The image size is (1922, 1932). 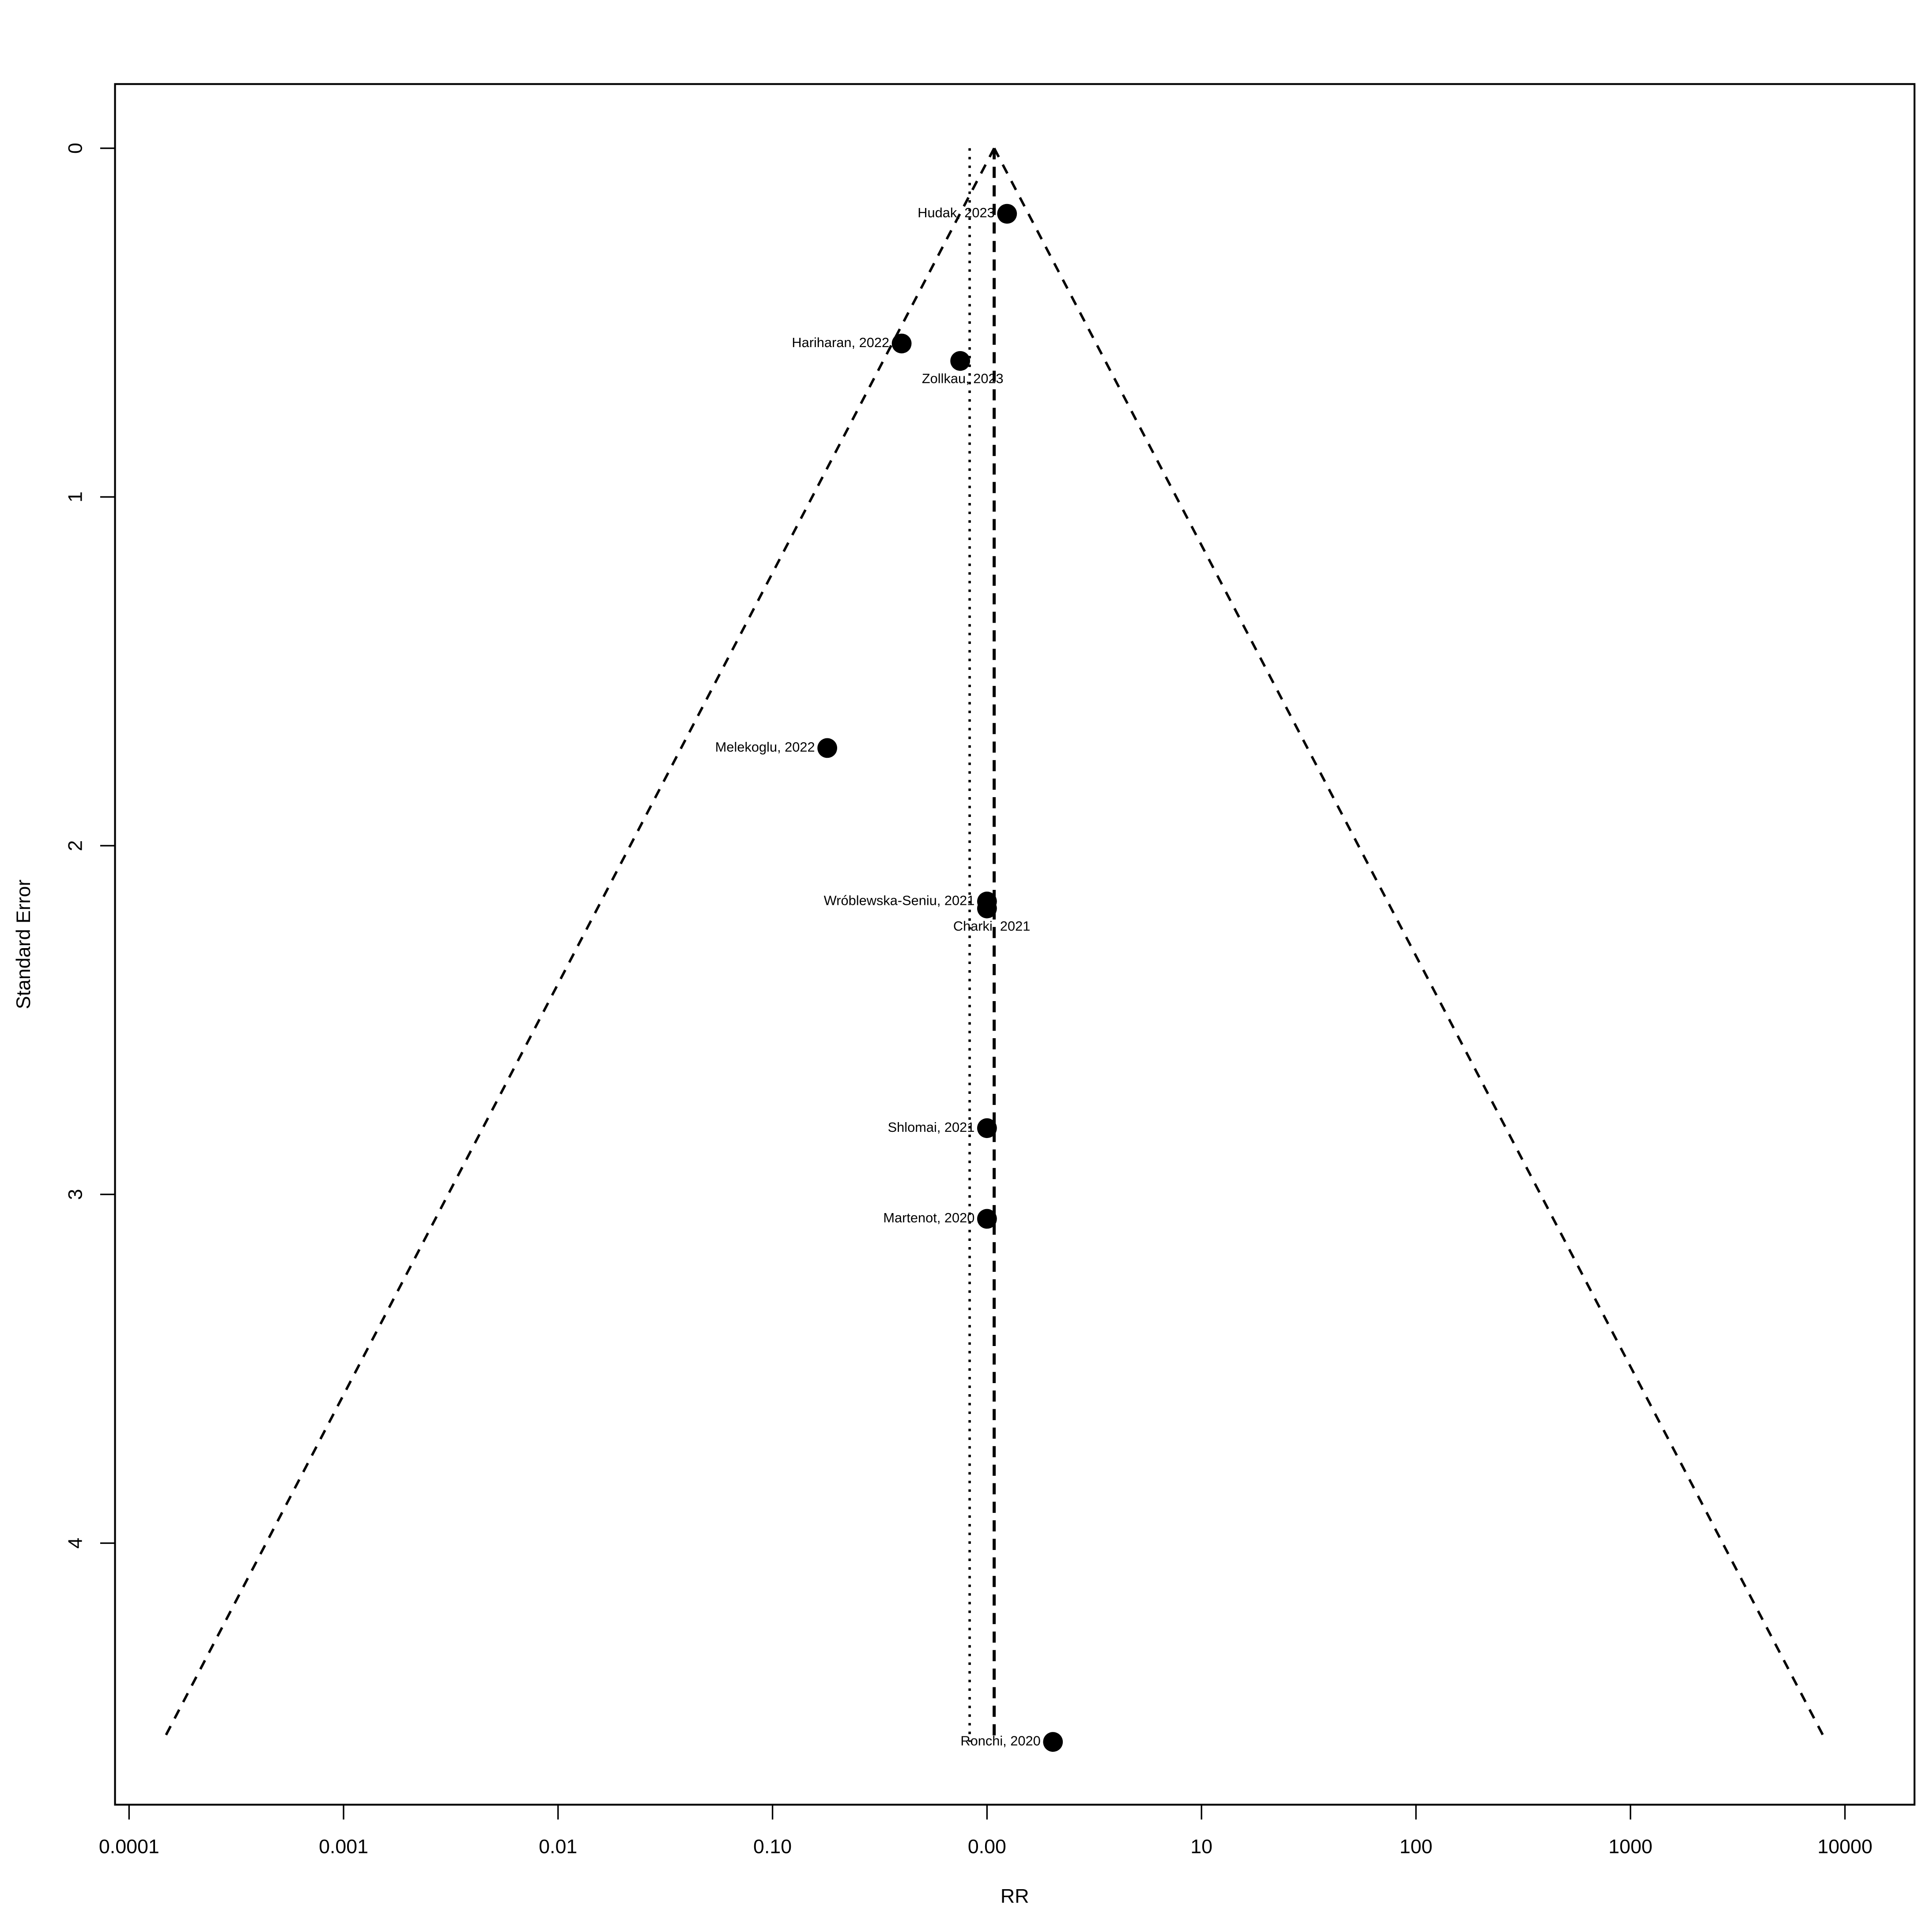 What do you see at coordinates (1844, 1846) in the screenshot?
I see `x-tick-label: 10000` at bounding box center [1844, 1846].